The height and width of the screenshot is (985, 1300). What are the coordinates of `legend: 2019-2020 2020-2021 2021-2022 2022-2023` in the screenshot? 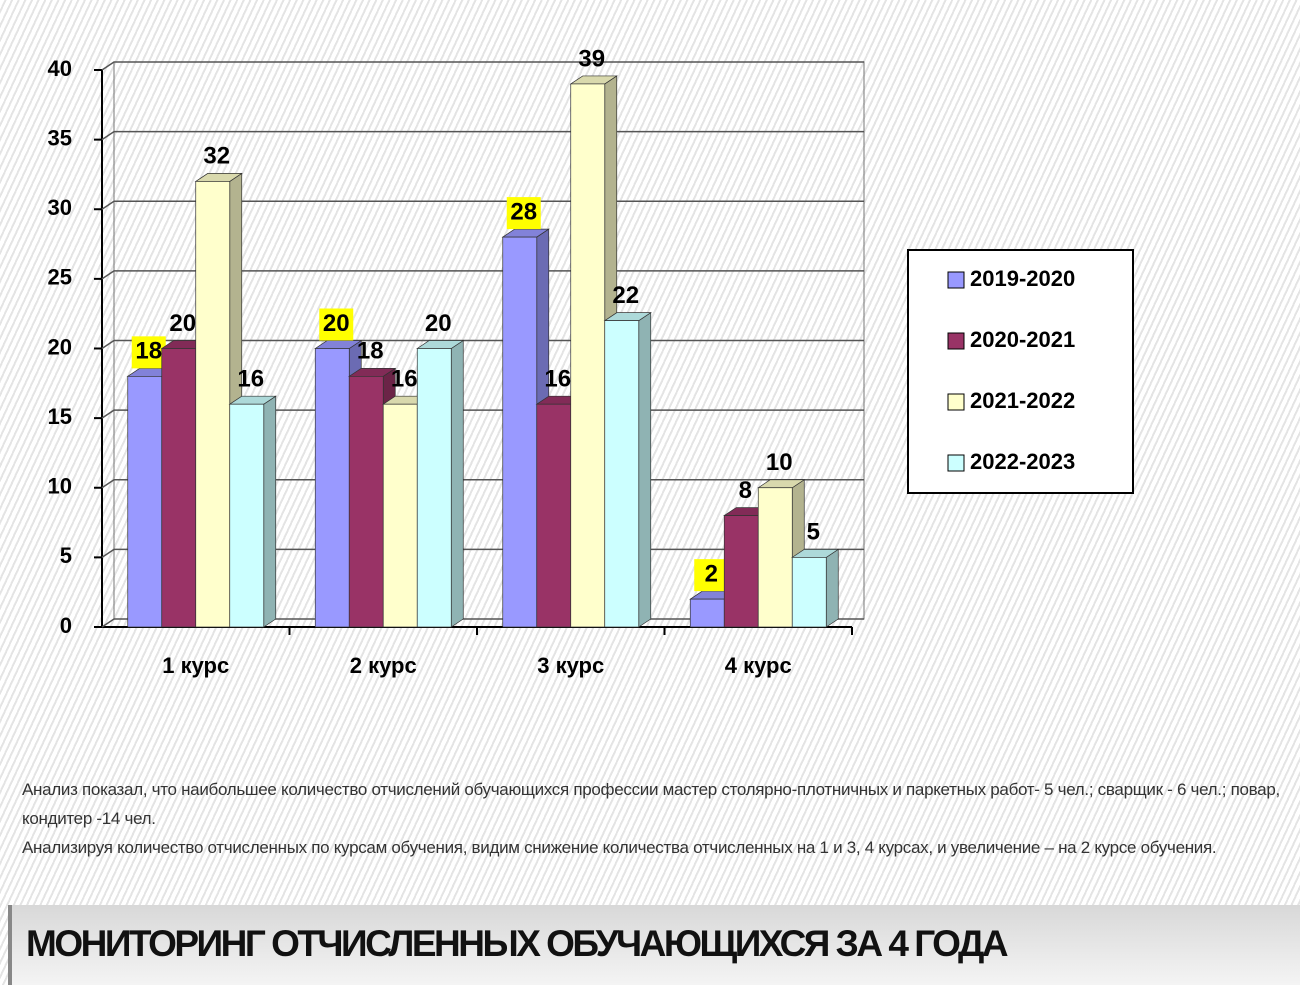 It's located at (1020, 371).